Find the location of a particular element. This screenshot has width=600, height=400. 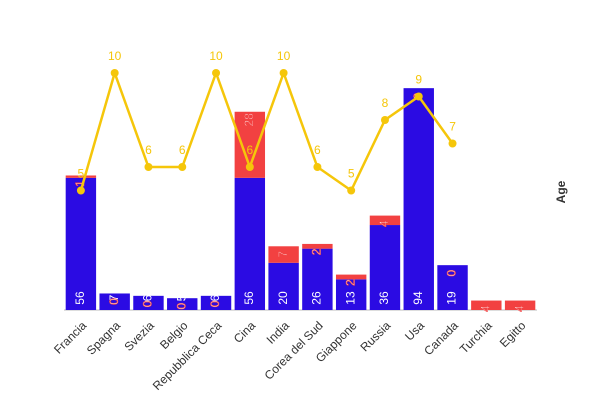

value-label: 19 is located at coordinates (452, 298).